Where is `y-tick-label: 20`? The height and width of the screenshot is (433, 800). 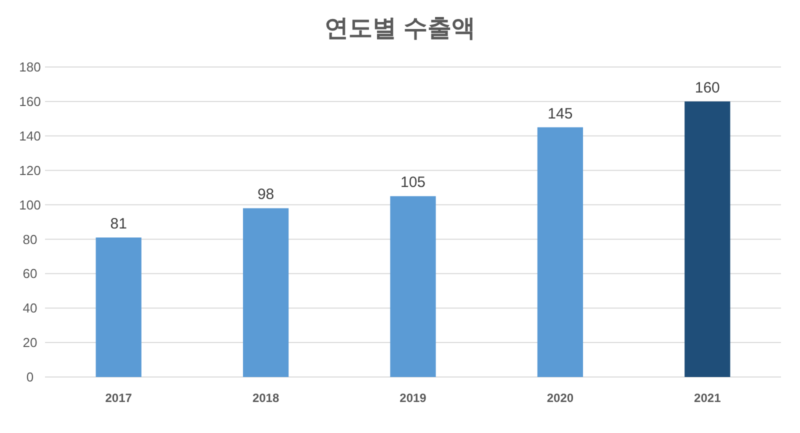
y-tick-label: 20 is located at coordinates (30, 342).